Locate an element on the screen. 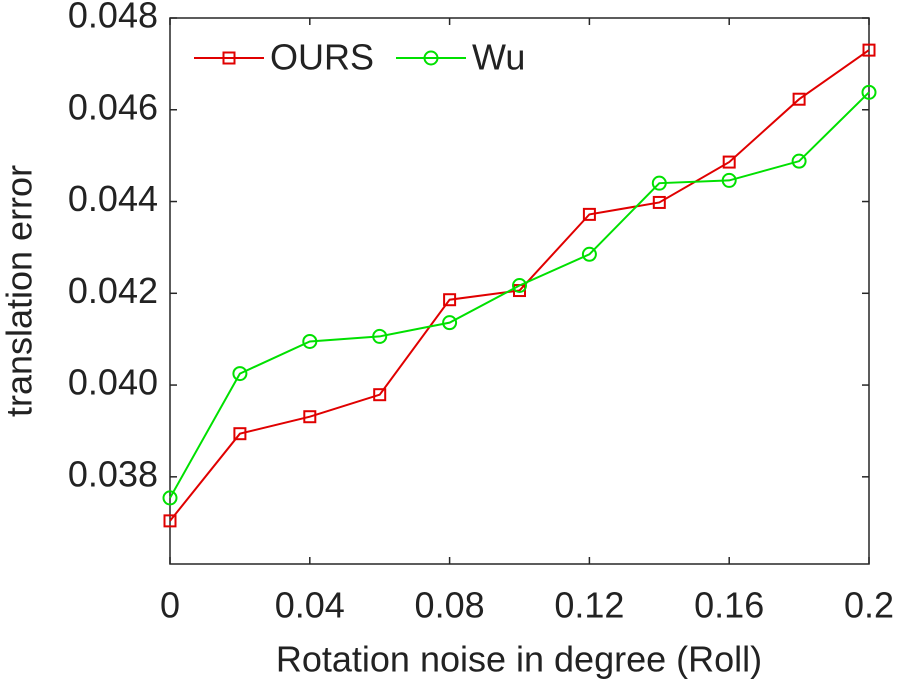 This screenshot has width=897, height=694. x-tick-label: 0.2 is located at coordinates (869, 605).